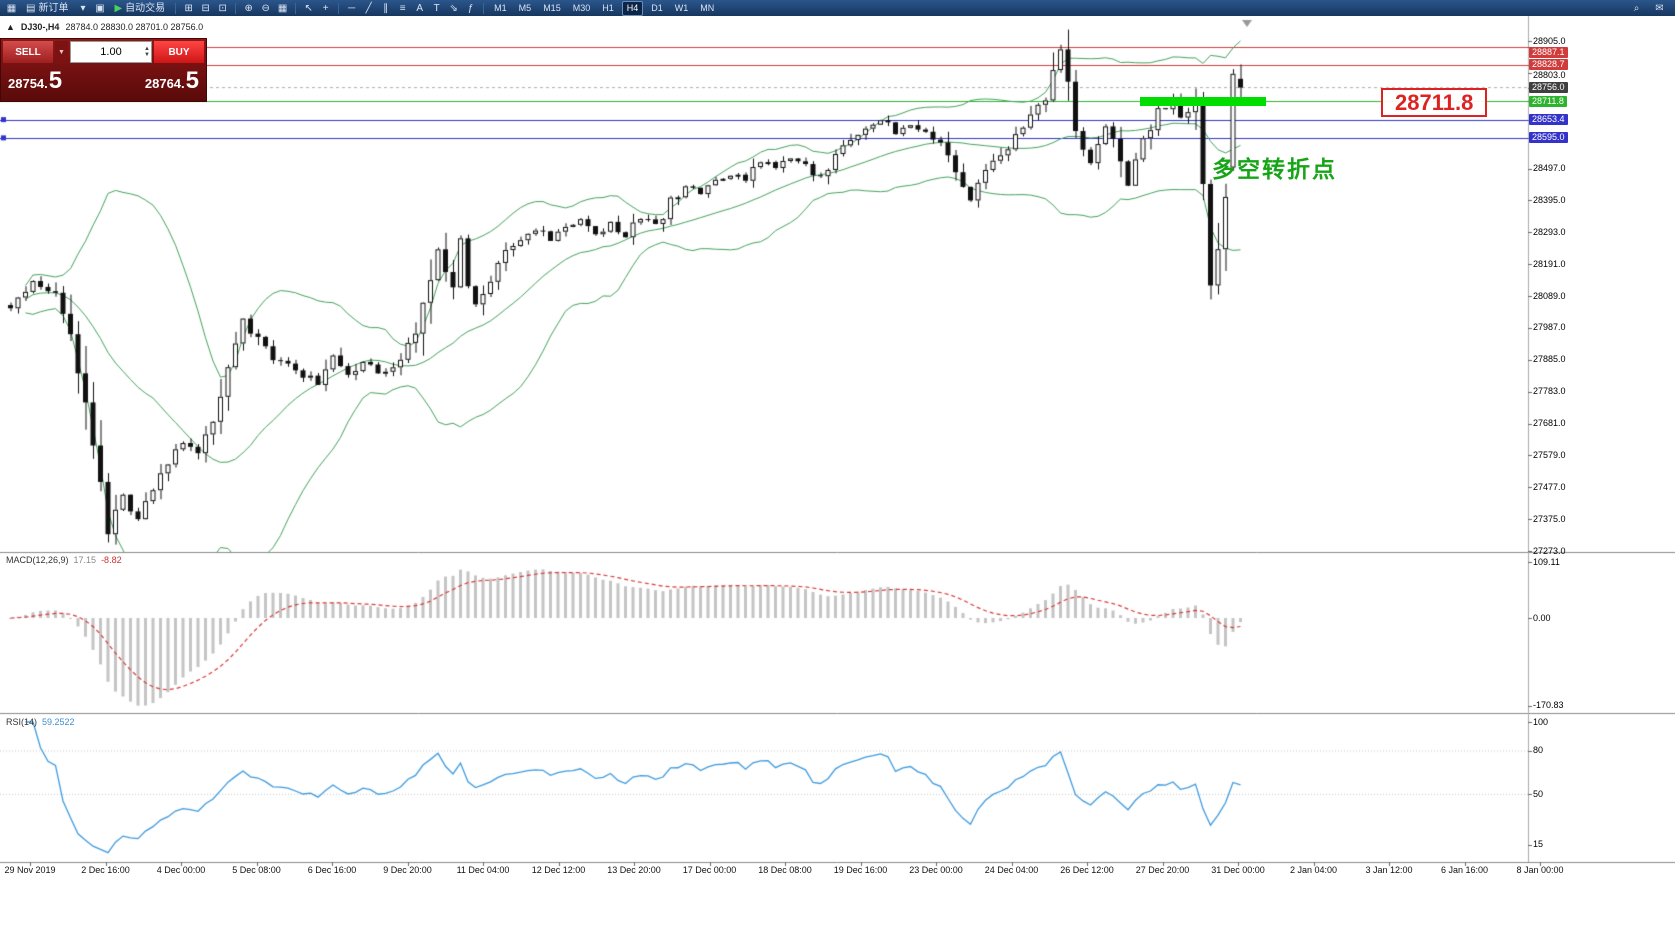 The width and height of the screenshot is (1675, 942). I want to click on auto-trading-button-label: 自动交易, so click(145, 8).